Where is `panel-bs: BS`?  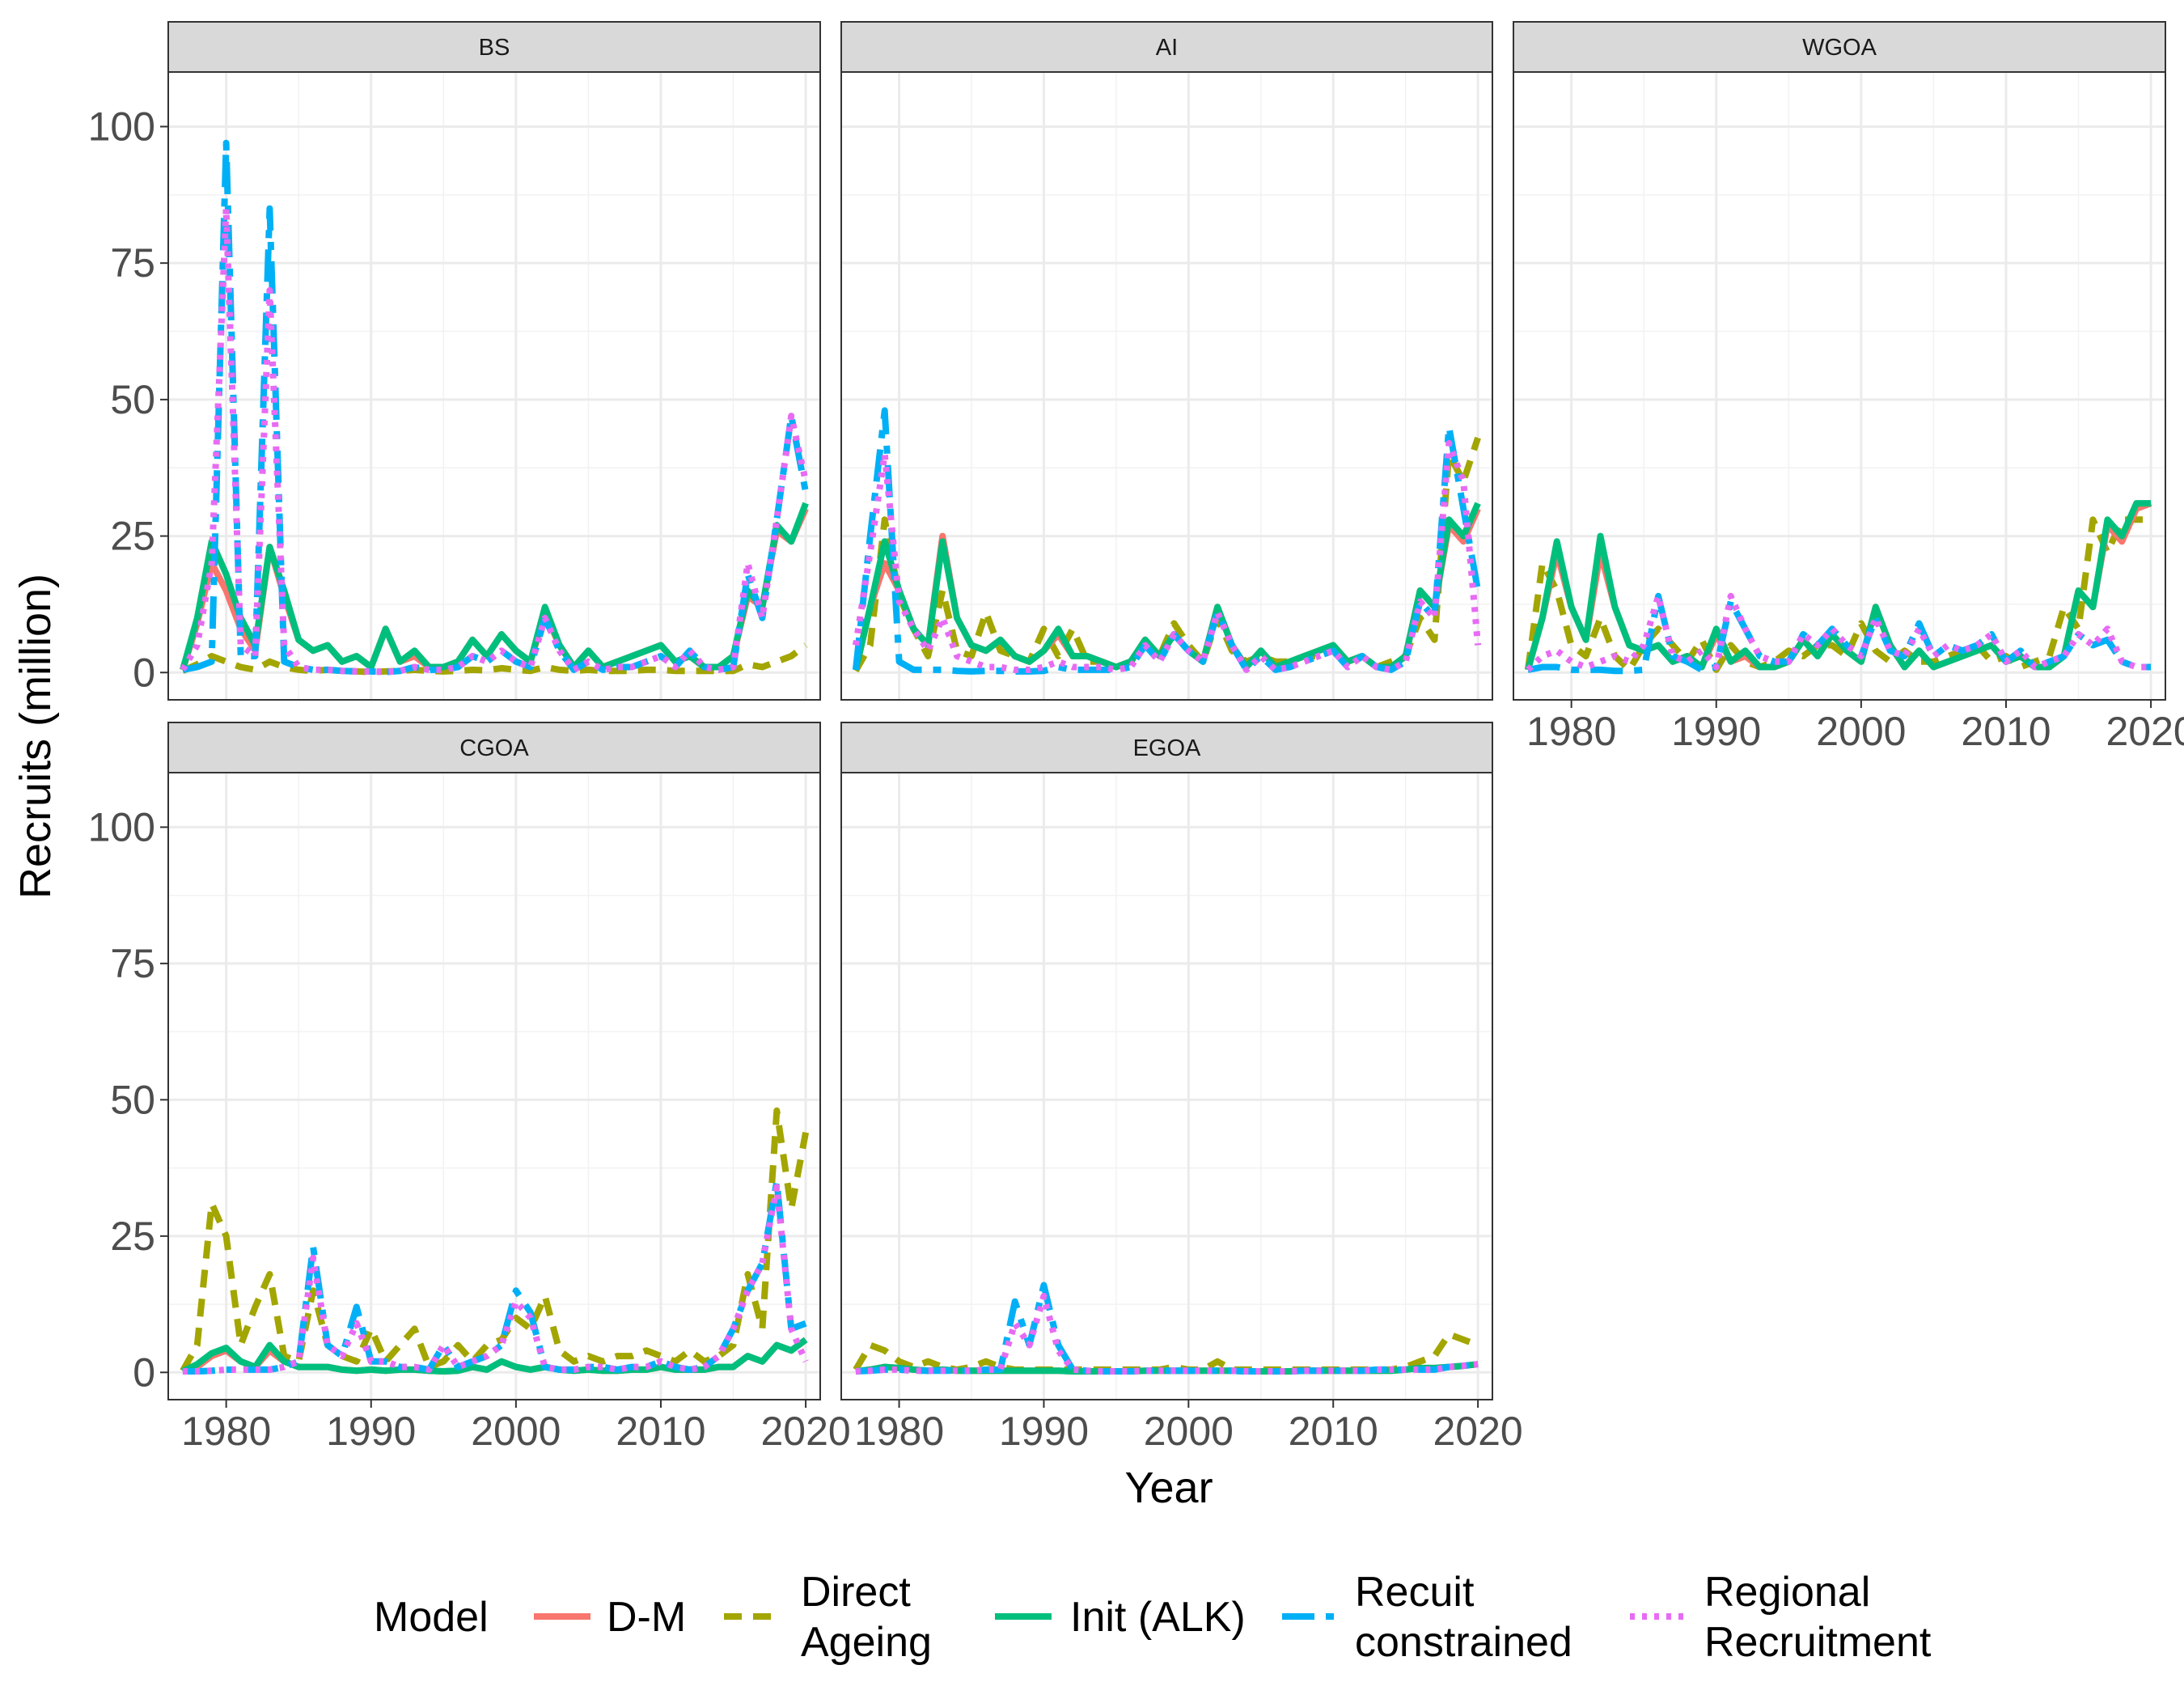 panel-bs: BS is located at coordinates (494, 361).